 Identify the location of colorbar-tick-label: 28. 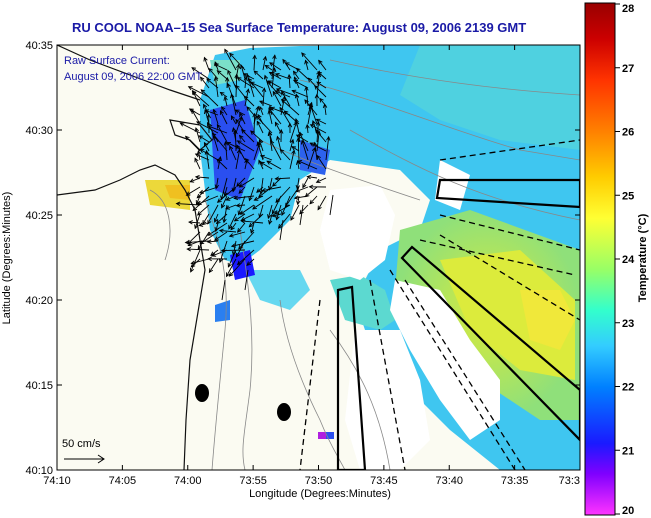
(628, 9).